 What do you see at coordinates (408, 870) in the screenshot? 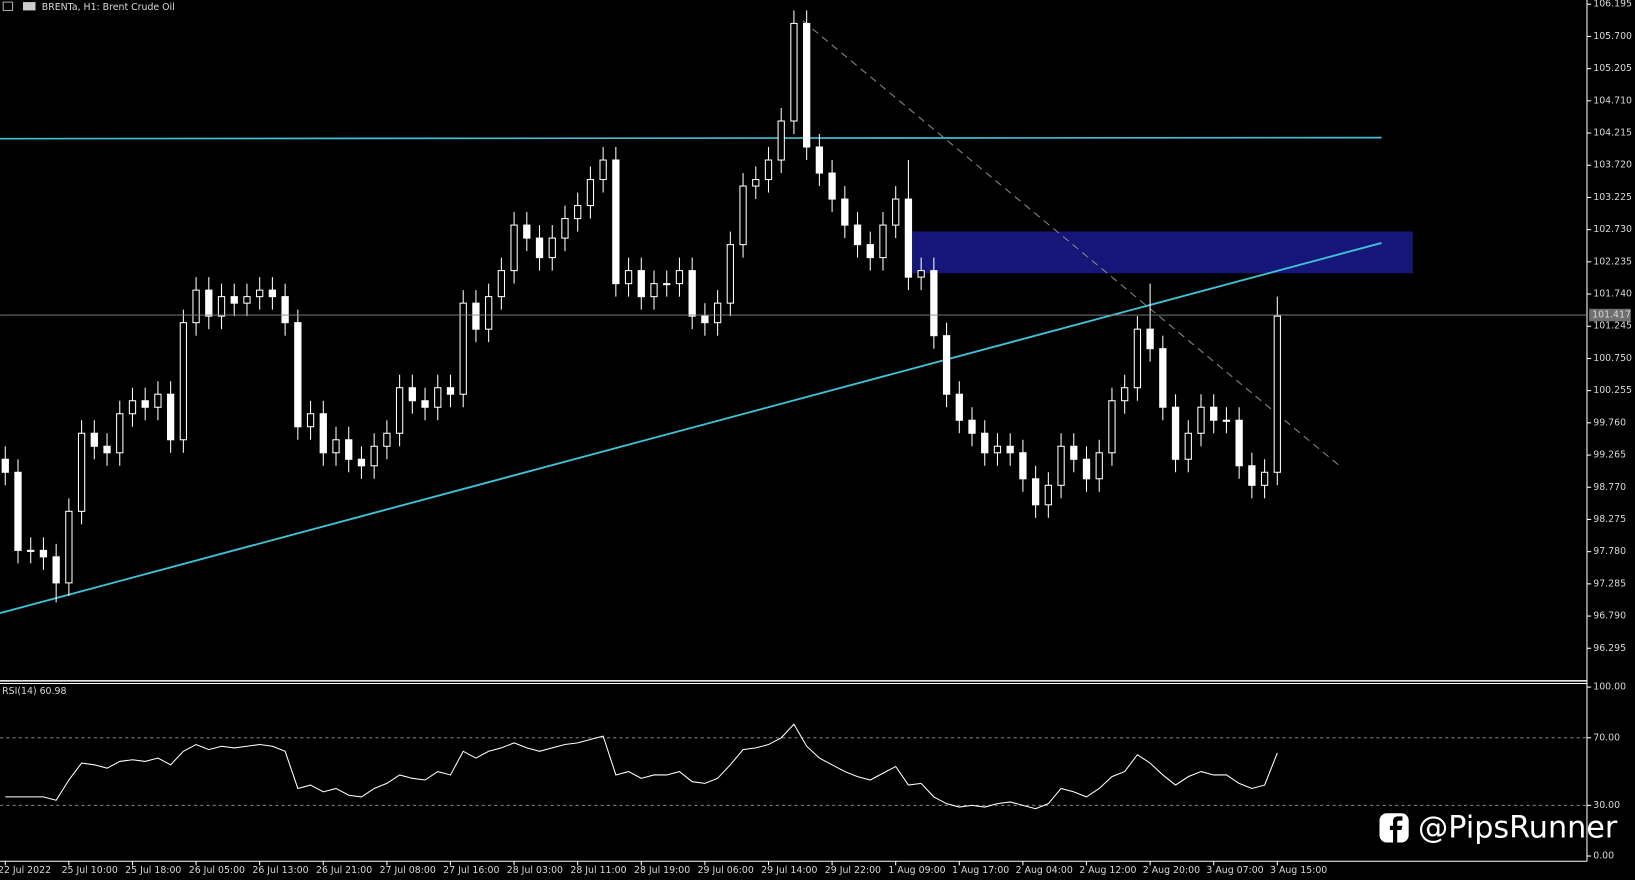
I see `x-tick-label: 27 Jul 08:00` at bounding box center [408, 870].